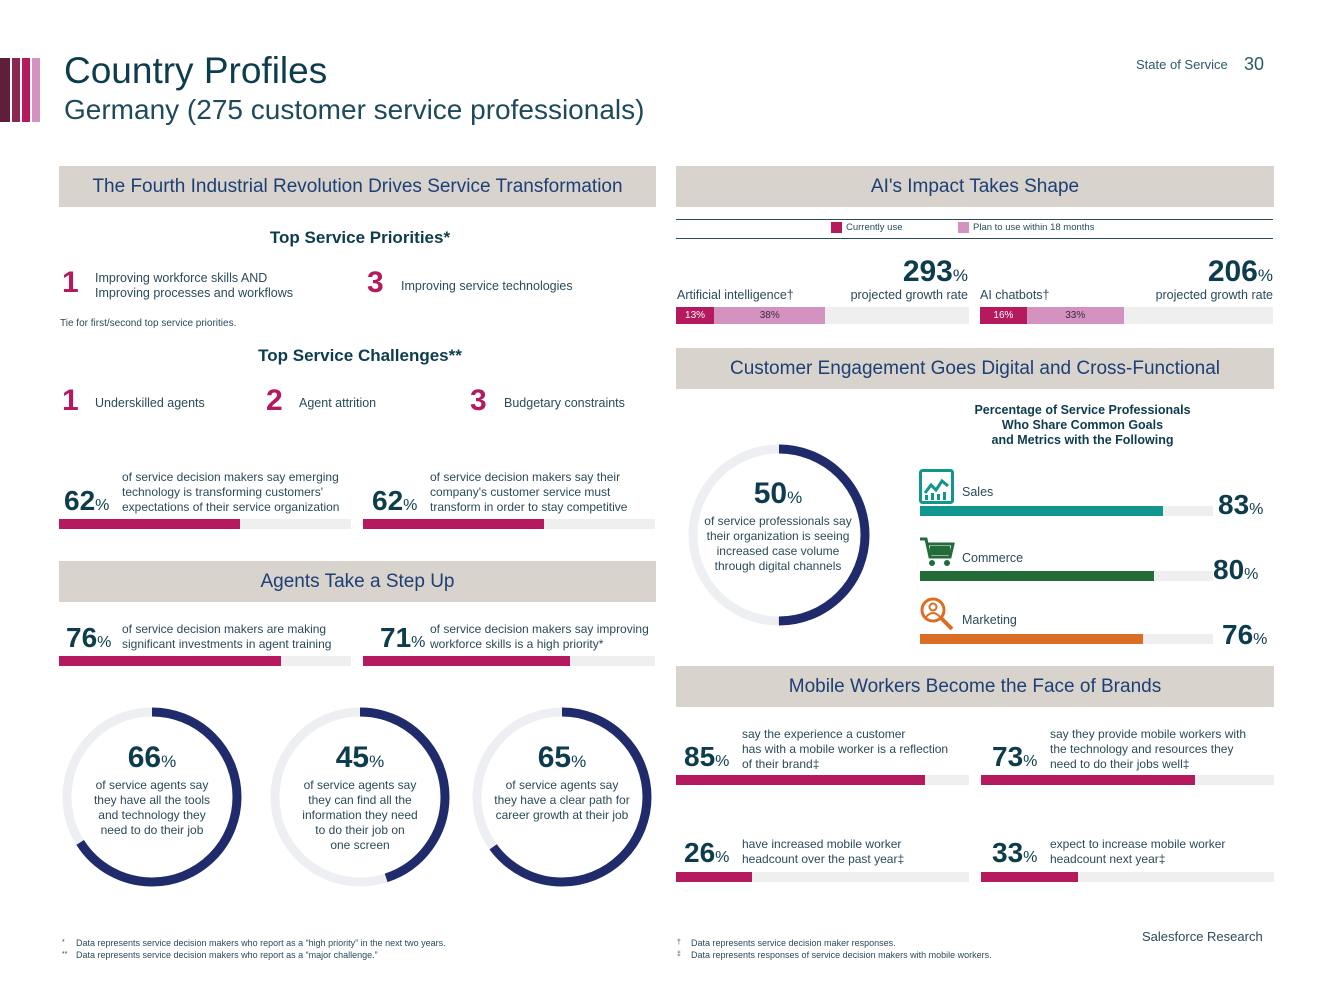 The height and width of the screenshot is (1000, 1333). What do you see at coordinates (564, 403) in the screenshot?
I see `challenge-text-3: Budgetary constraints` at bounding box center [564, 403].